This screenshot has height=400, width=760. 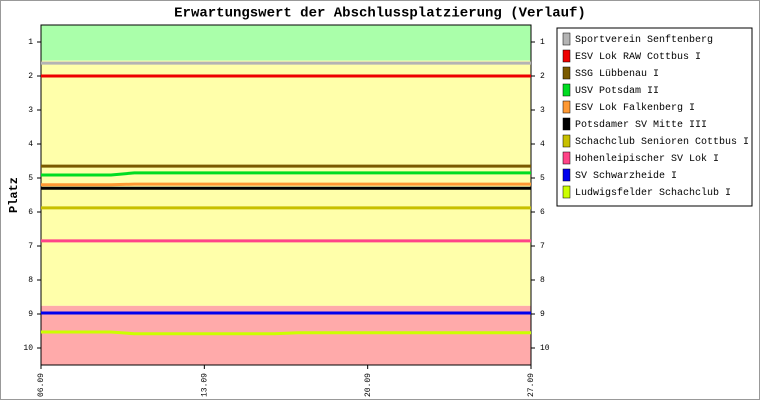 What do you see at coordinates (14, 195) in the screenshot?
I see `y-axis-label: Platz` at bounding box center [14, 195].